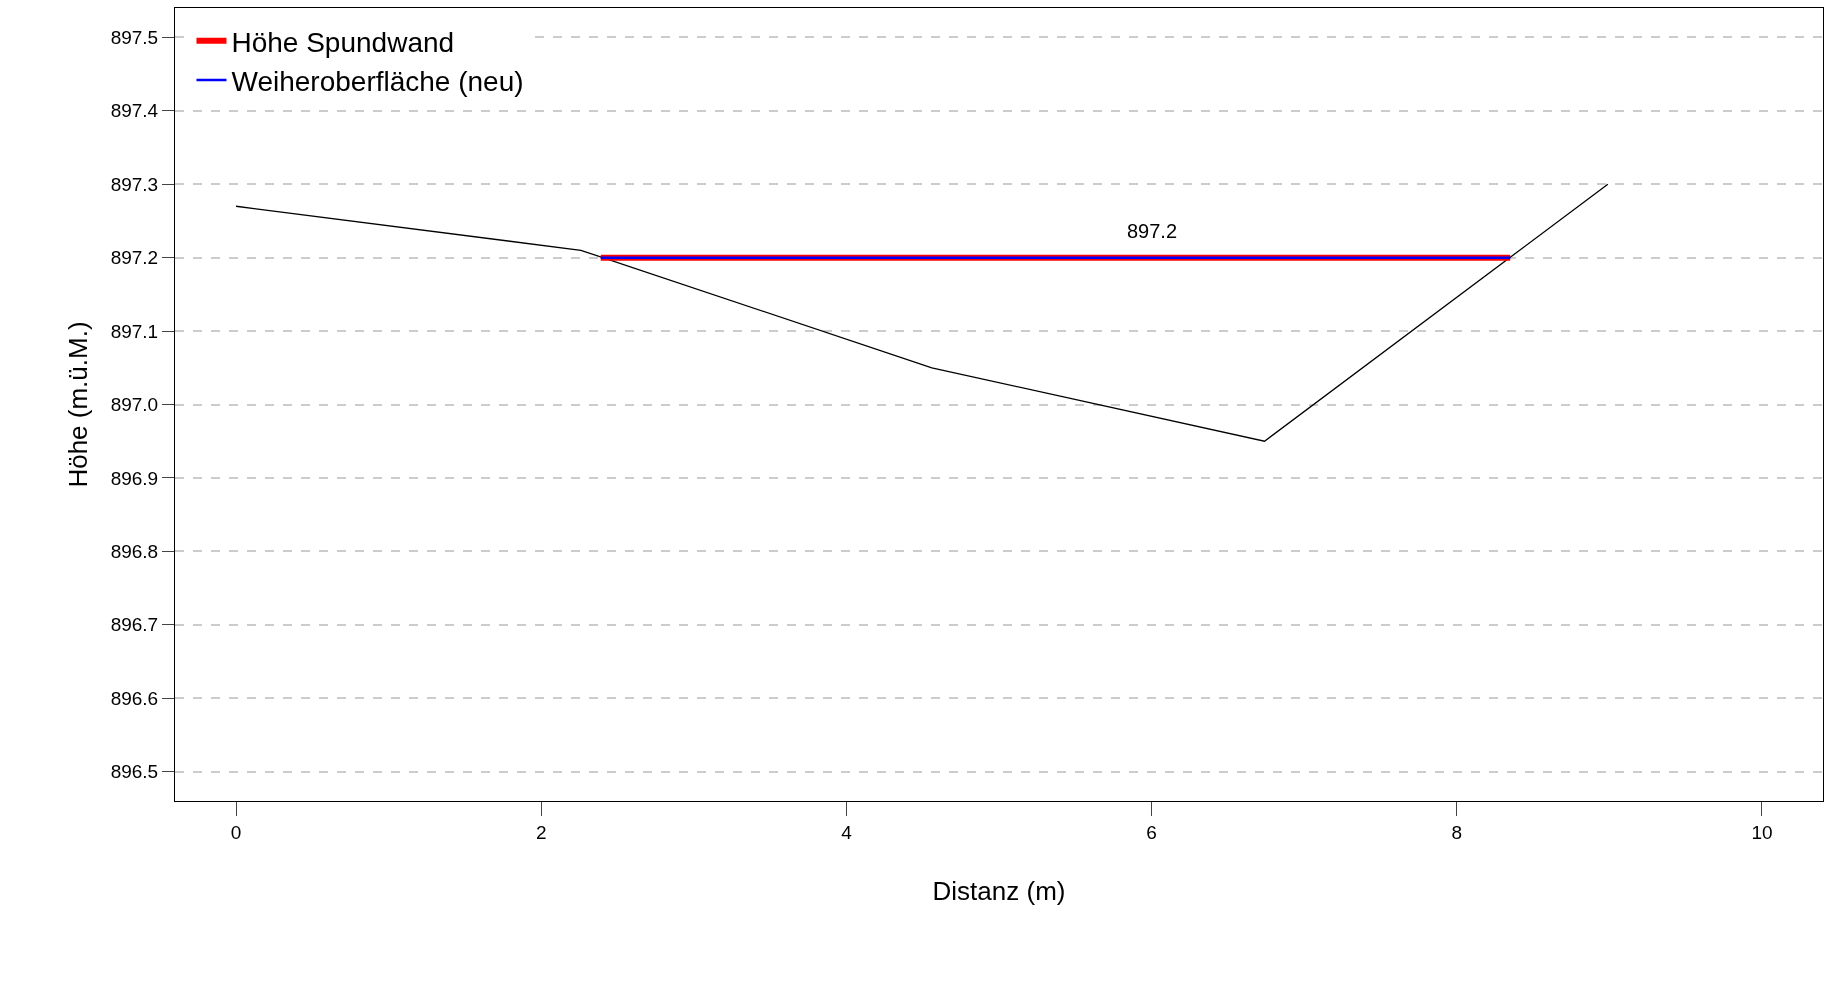 The height and width of the screenshot is (991, 1843). What do you see at coordinates (134, 405) in the screenshot?
I see `y-tick-label: 897.0` at bounding box center [134, 405].